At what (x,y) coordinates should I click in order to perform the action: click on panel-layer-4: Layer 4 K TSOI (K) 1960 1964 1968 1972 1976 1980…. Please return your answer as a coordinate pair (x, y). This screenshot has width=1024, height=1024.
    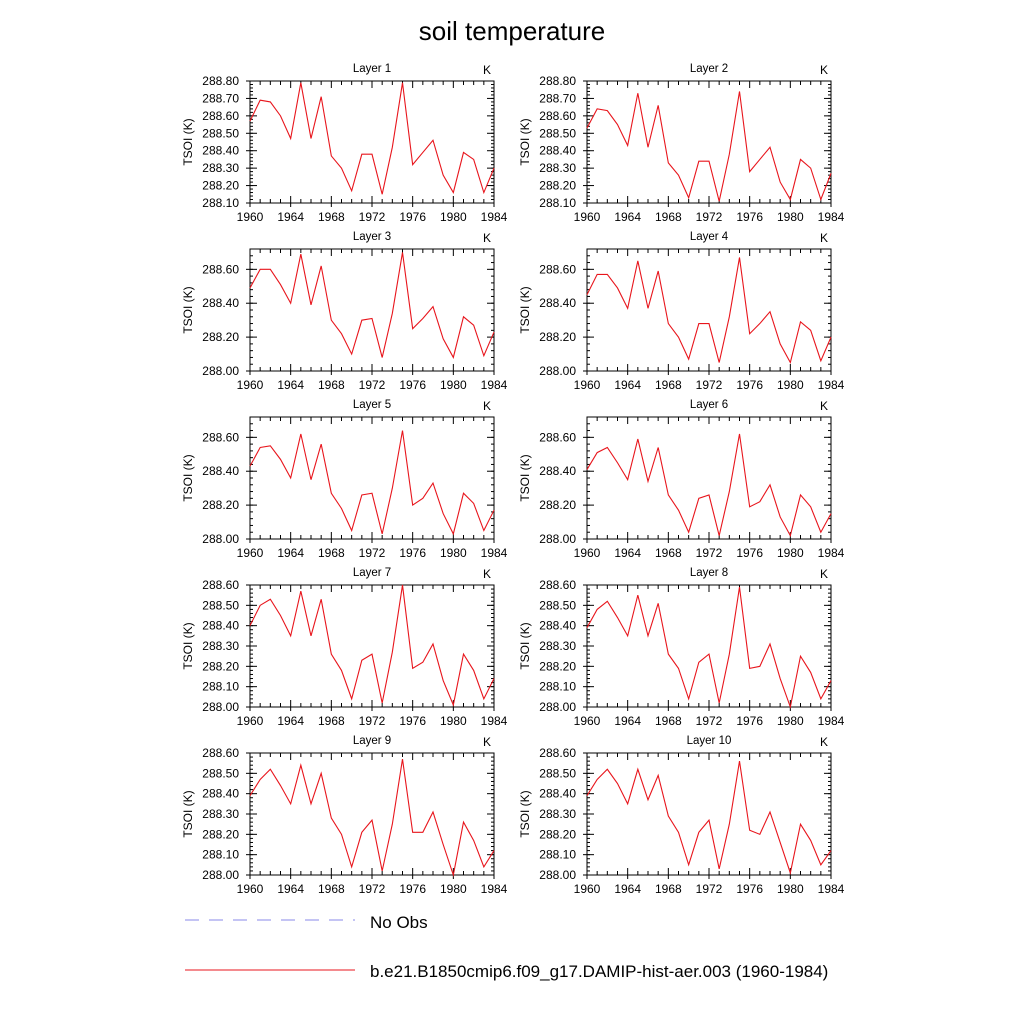
    Looking at the image, I should click on (681, 311).